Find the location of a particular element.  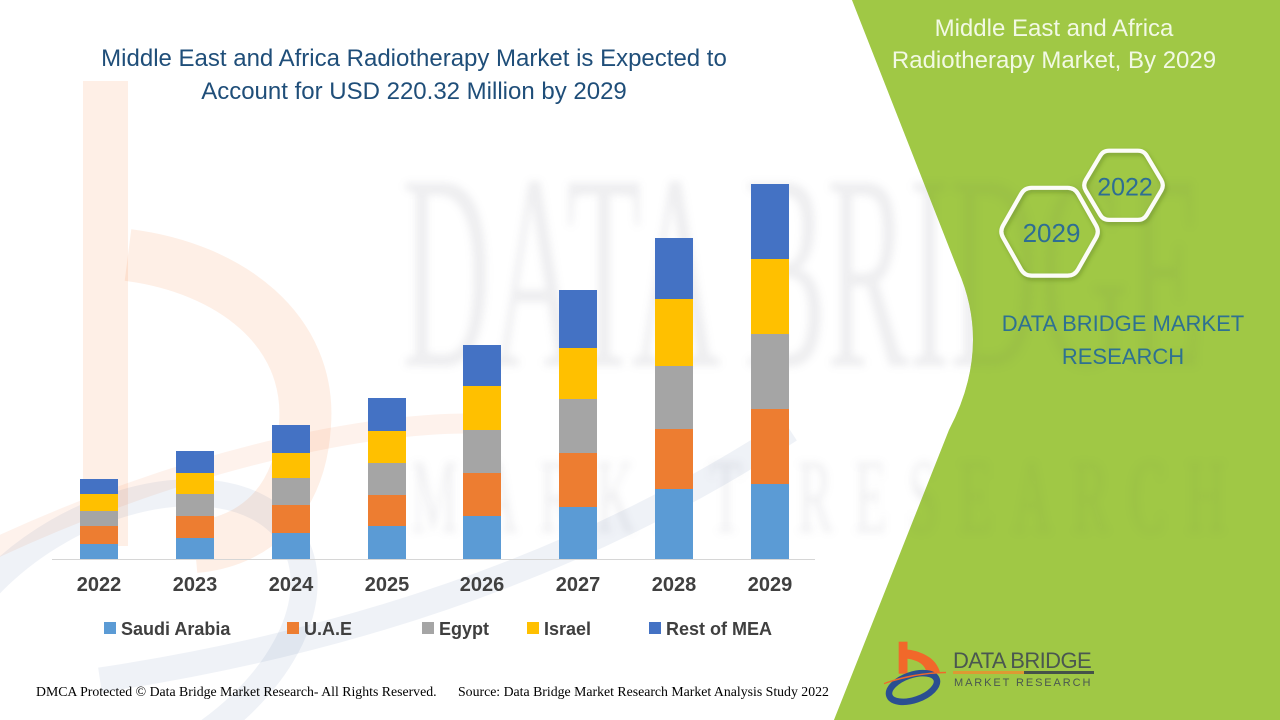

svg-text: 2022 is located at coordinates (1125, 188).